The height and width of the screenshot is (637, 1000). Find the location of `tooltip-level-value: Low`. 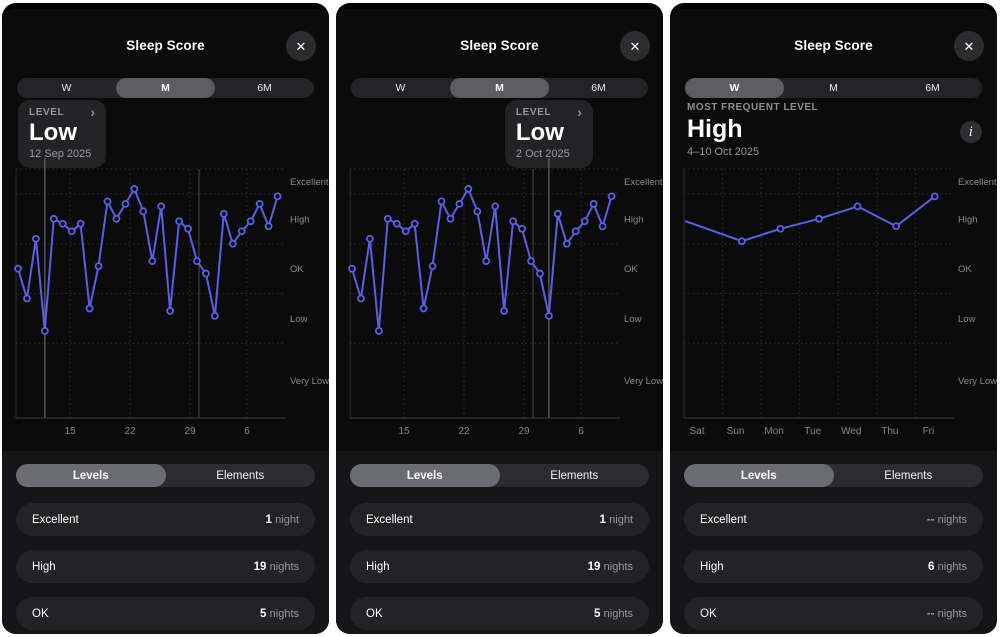

tooltip-level-value: Low is located at coordinates (53, 133).